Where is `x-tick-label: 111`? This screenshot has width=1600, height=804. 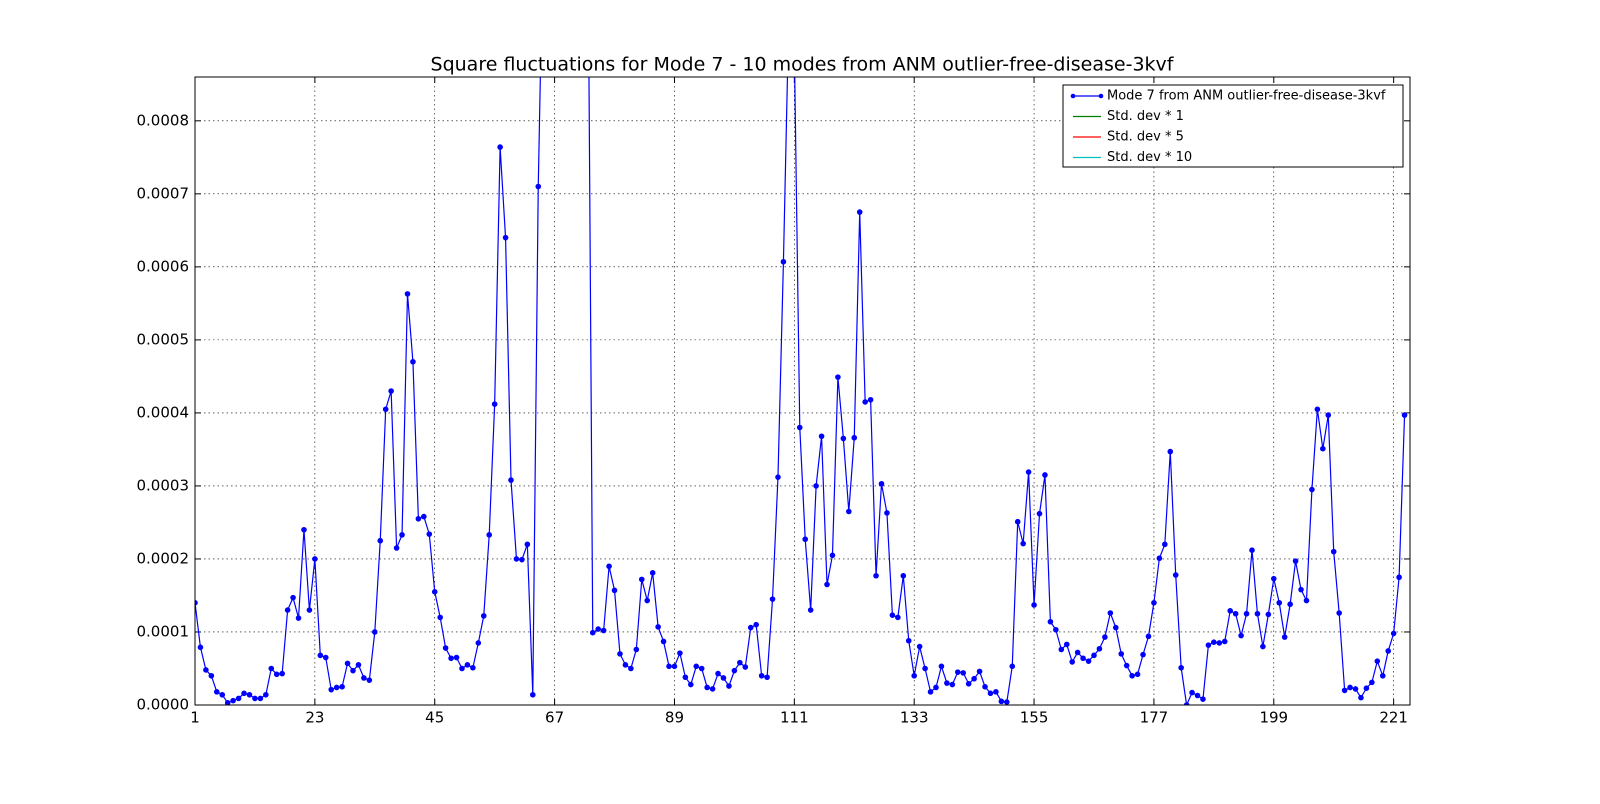 x-tick-label: 111 is located at coordinates (794, 718).